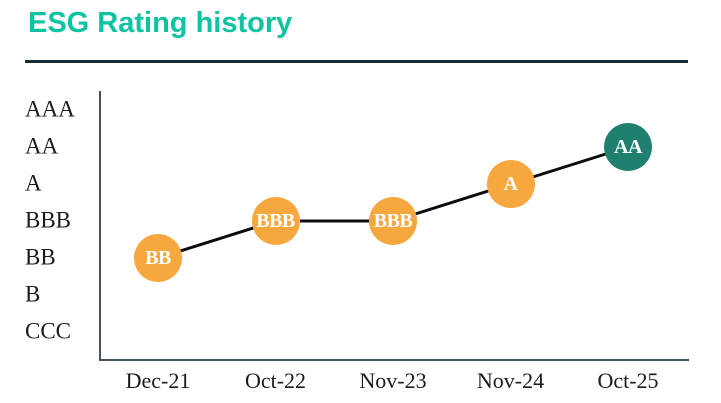  I want to click on x-axis-label-dec-21: Dec-21, so click(158, 380).